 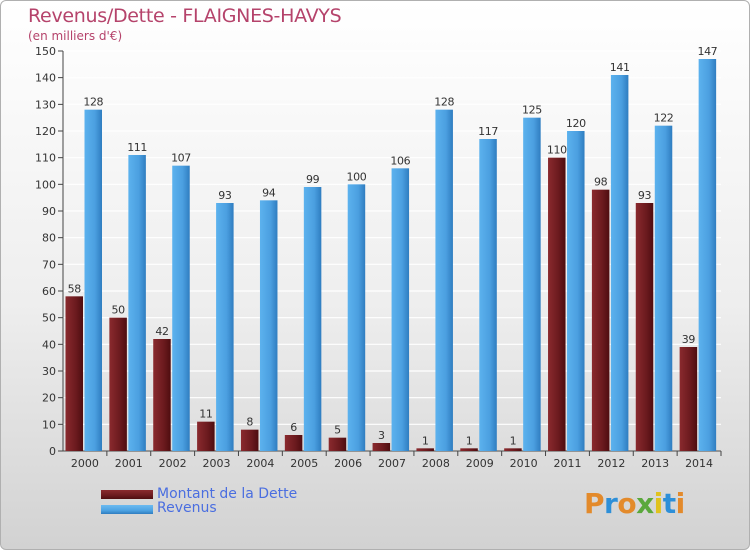 What do you see at coordinates (49, 371) in the screenshot?
I see `y-tick-label: 30` at bounding box center [49, 371].